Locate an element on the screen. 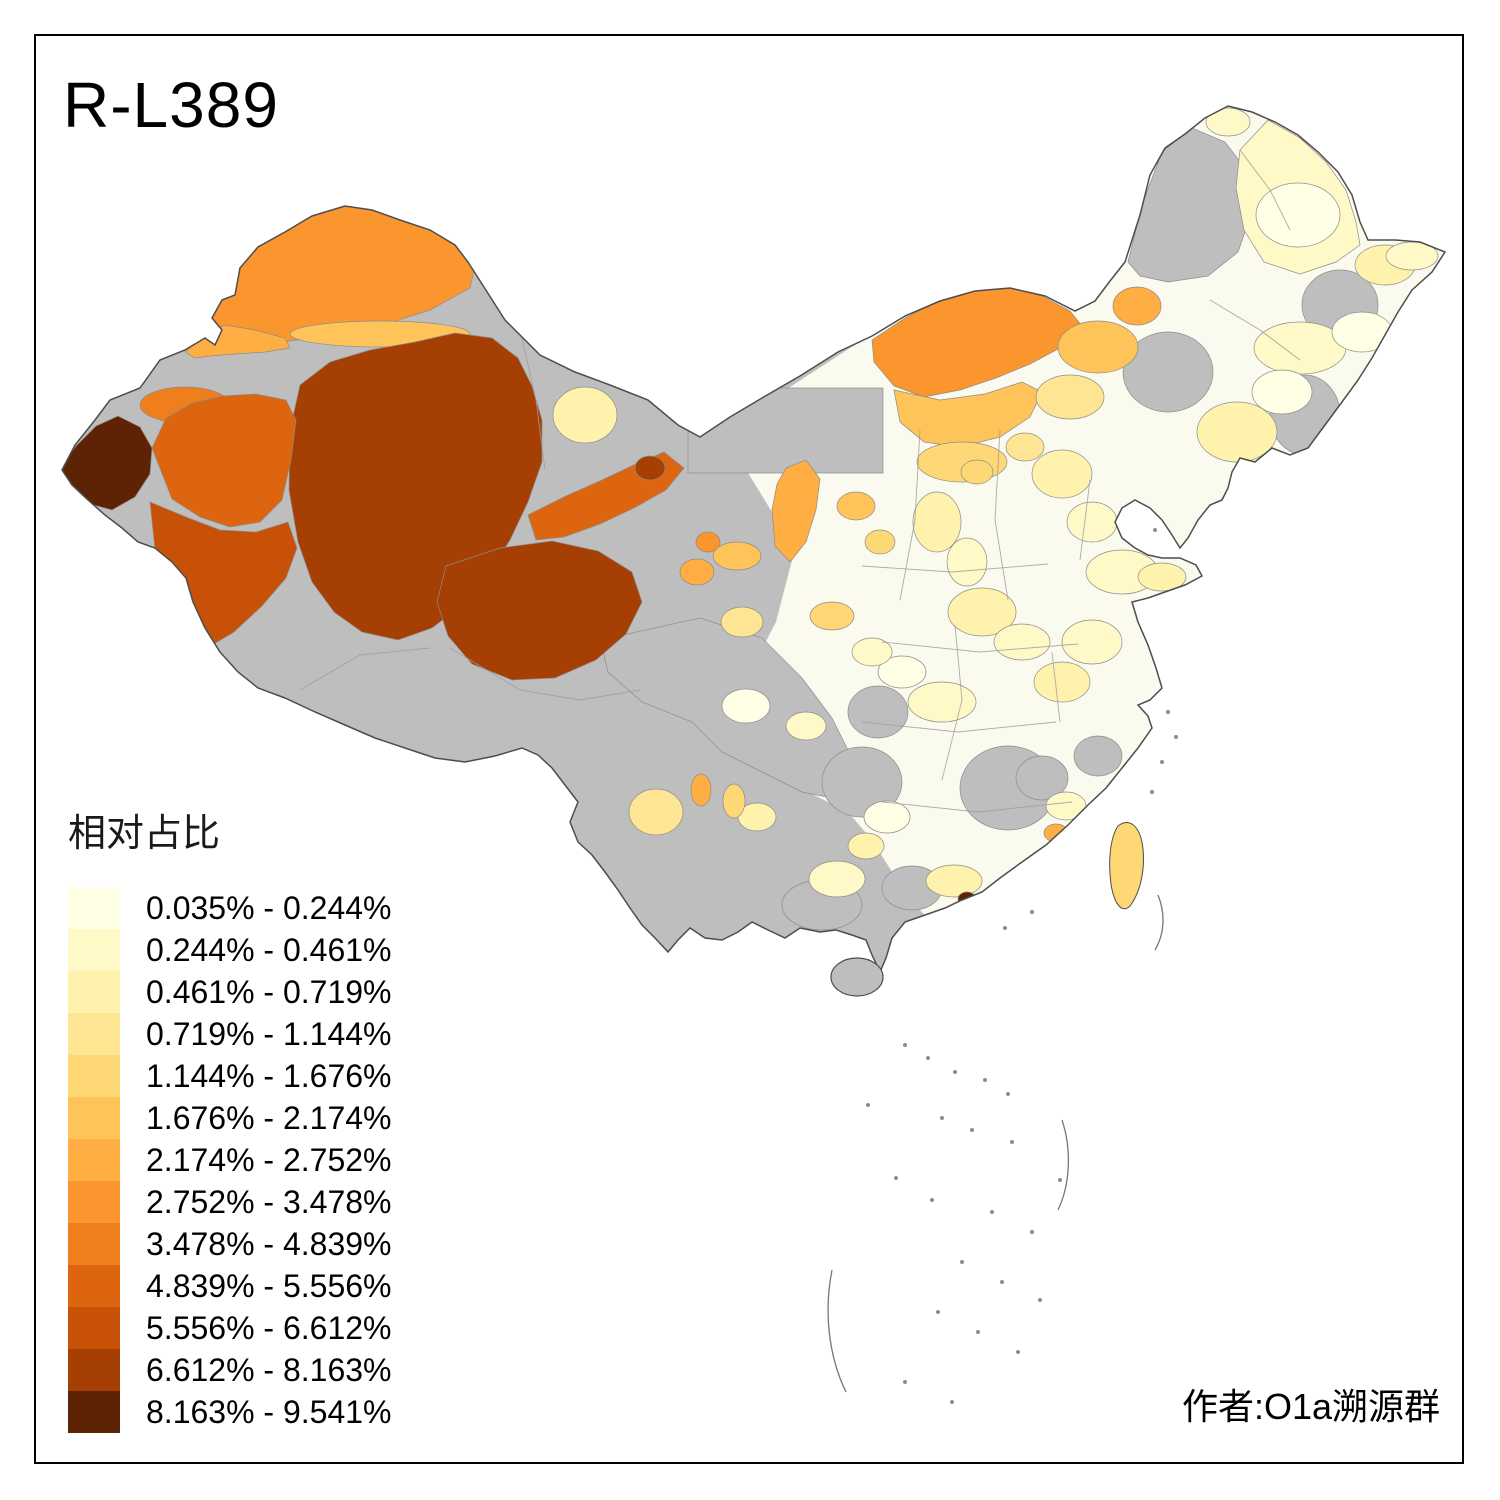  attribution: 作者:O1a溯源群 is located at coordinates (1310, 1406).